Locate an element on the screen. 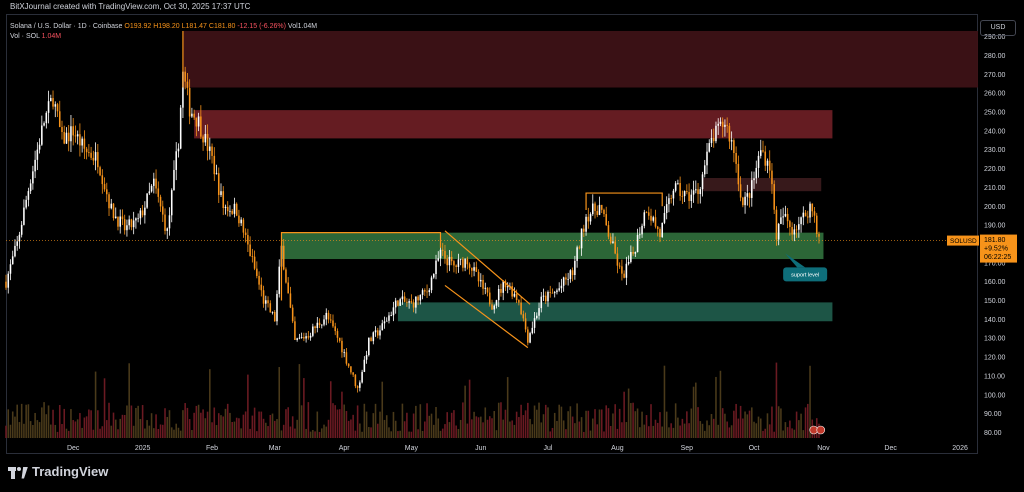  currency-button: USD is located at coordinates (998, 28).